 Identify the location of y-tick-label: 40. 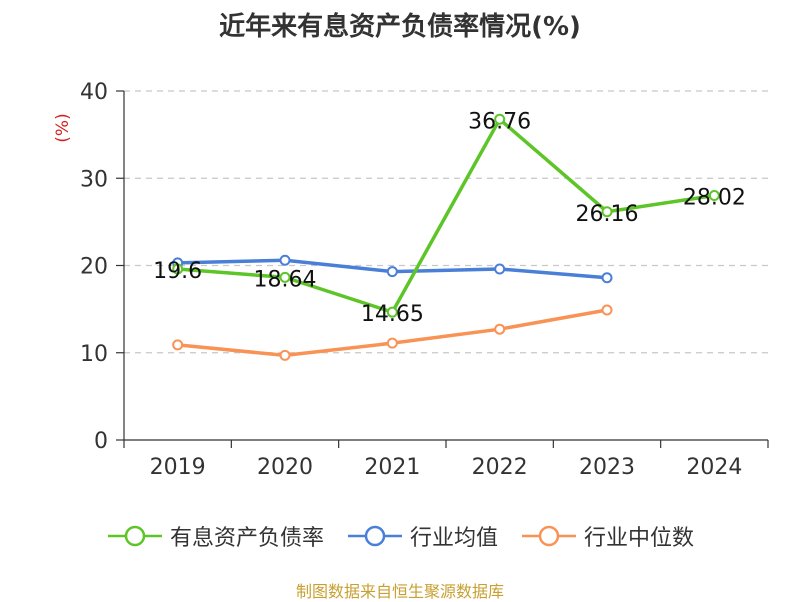
(94, 92).